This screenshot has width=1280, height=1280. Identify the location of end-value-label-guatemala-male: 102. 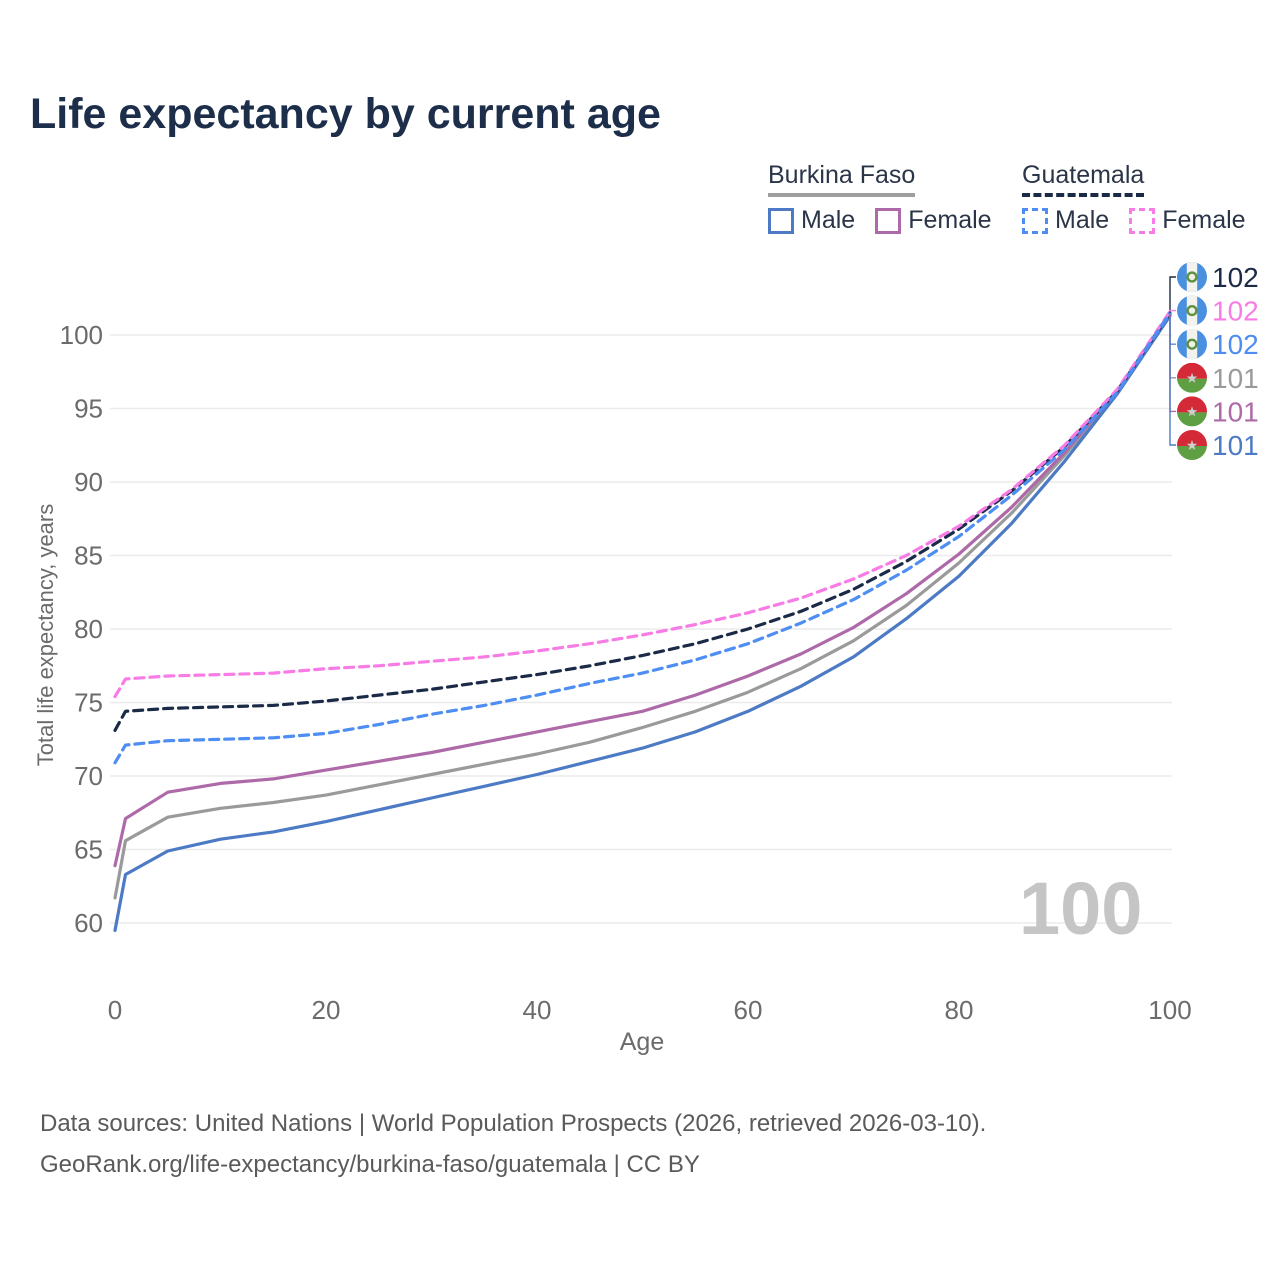
(1235, 344).